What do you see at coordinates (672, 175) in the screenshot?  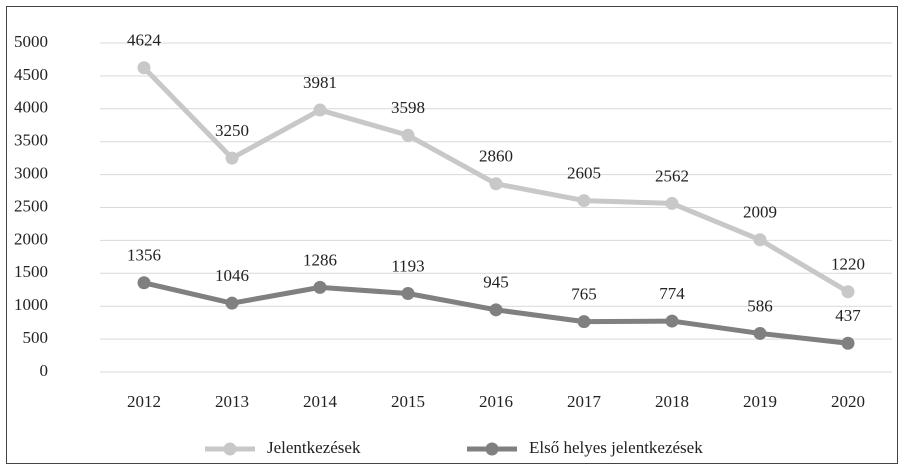 I see `data-label: 2562` at bounding box center [672, 175].